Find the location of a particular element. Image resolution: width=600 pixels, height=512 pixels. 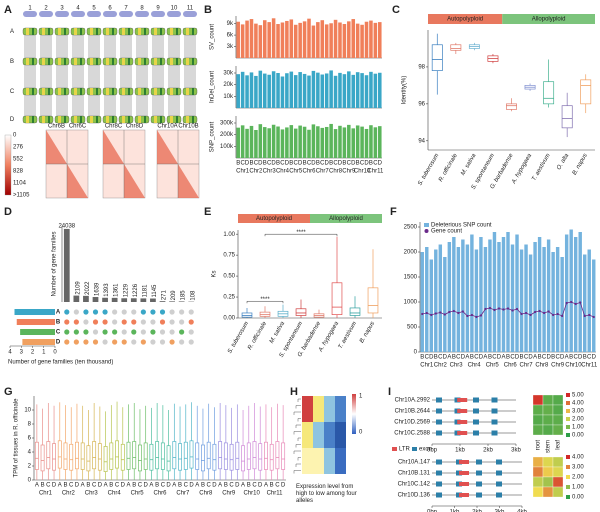

x-group-label: Chr8 is located at coordinates (206, 494).